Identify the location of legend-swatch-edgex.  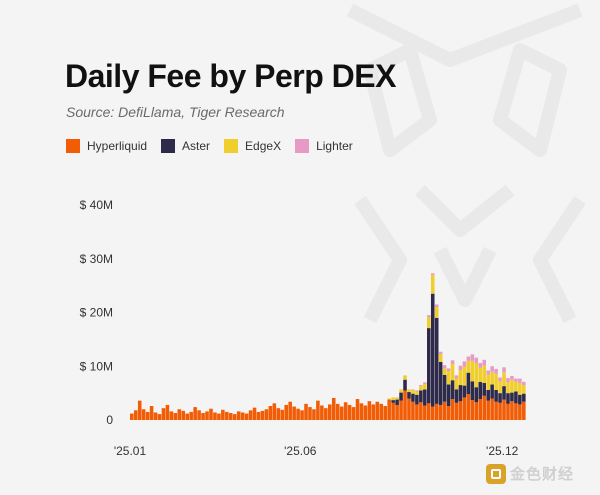
(231, 146).